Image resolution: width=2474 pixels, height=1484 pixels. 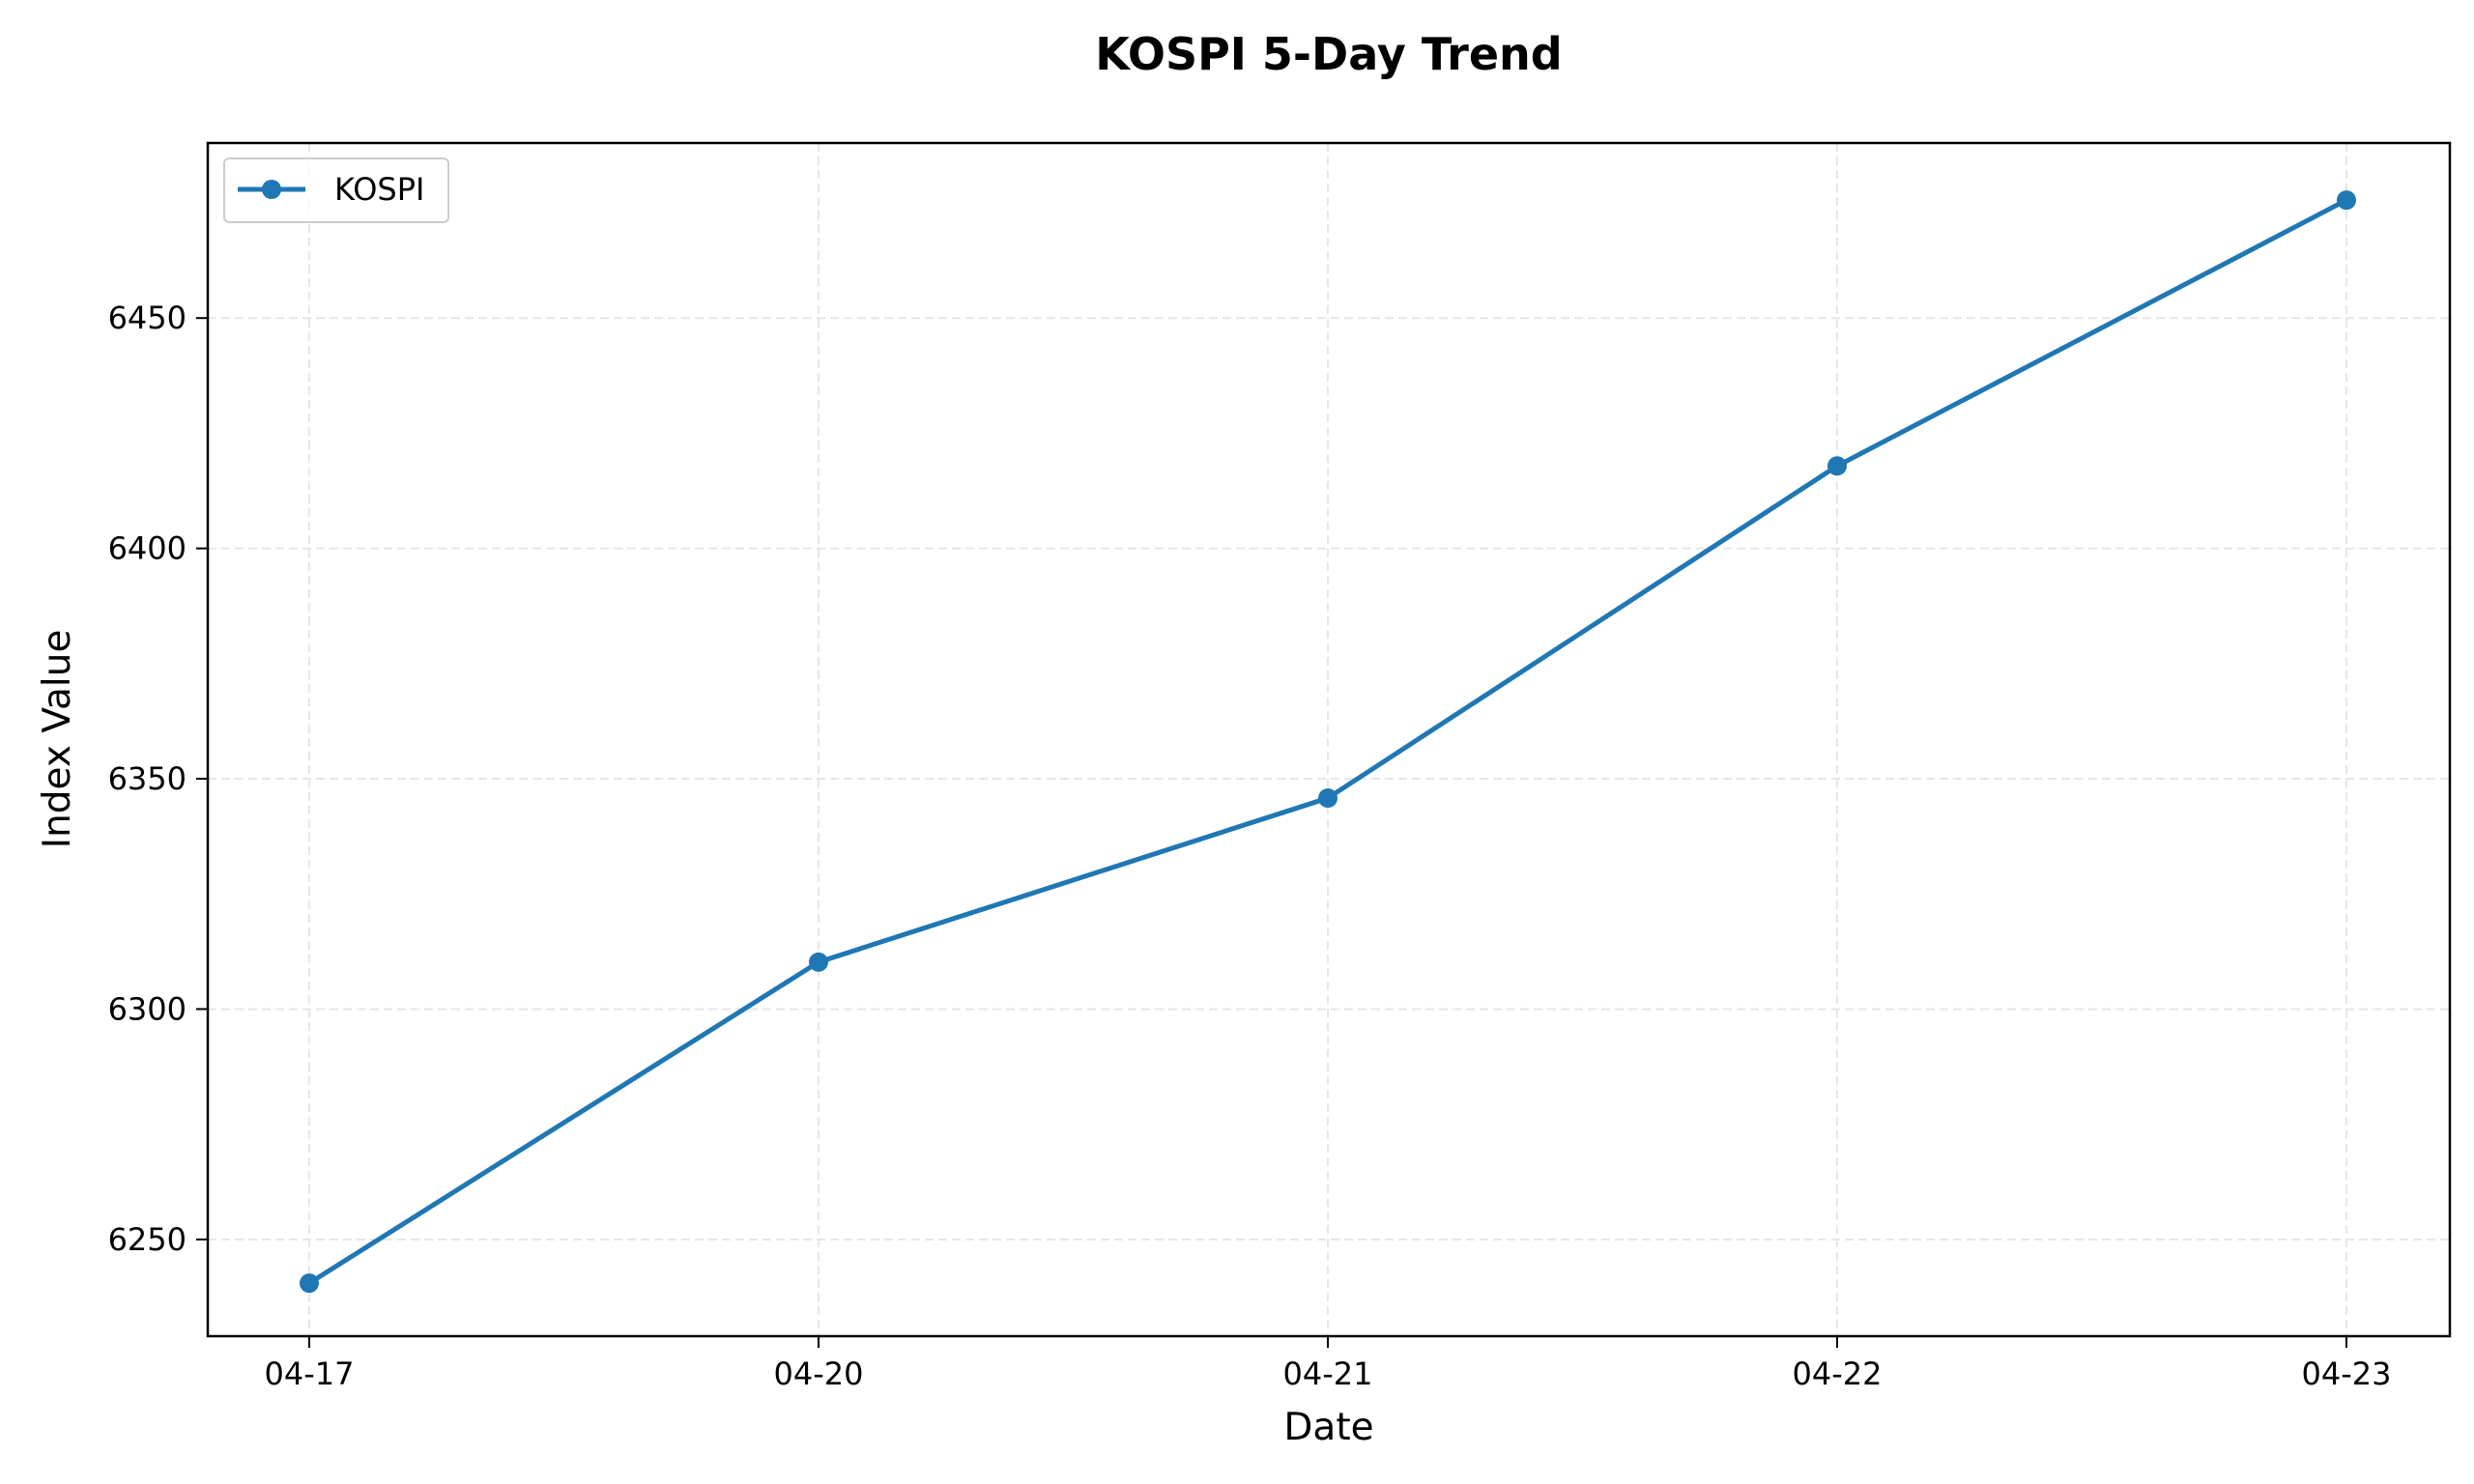 What do you see at coordinates (379, 190) in the screenshot?
I see `legend-label-kospi: KOSPI` at bounding box center [379, 190].